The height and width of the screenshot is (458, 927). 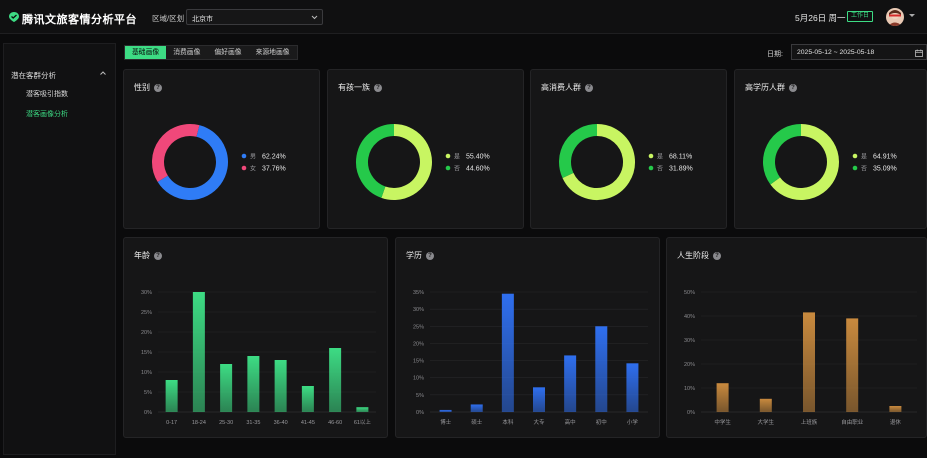 What do you see at coordinates (895, 17) in the screenshot?
I see `user-avatar` at bounding box center [895, 17].